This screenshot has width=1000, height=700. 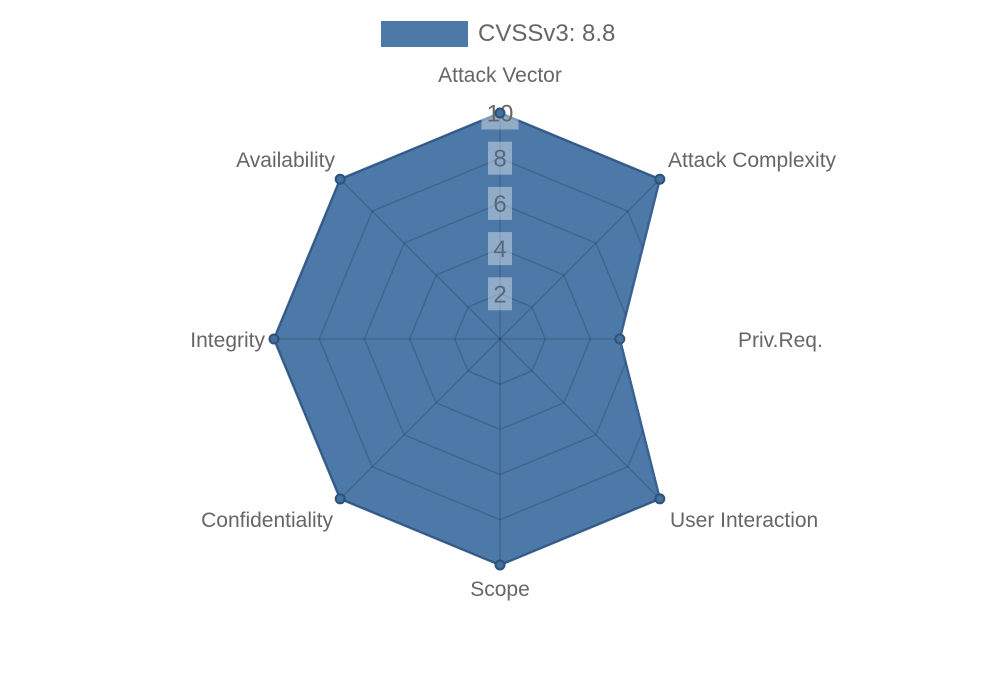 I want to click on axis-label-attack-vector: Attack Vector, so click(x=500, y=75).